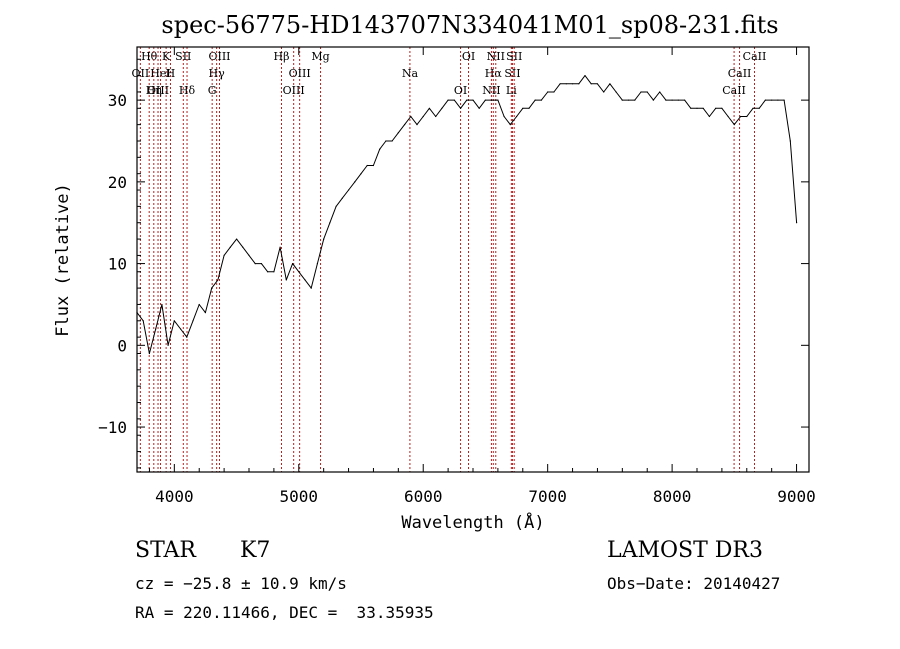  I want to click on spectral-line-label: NII, so click(496, 56).